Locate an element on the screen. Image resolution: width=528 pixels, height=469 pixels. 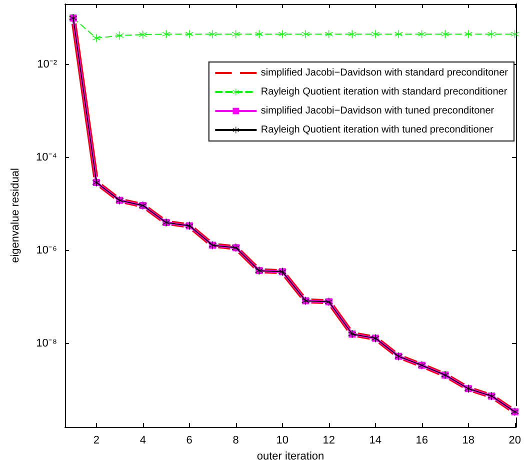
x-axis-title: outer iteration is located at coordinates (290, 456).